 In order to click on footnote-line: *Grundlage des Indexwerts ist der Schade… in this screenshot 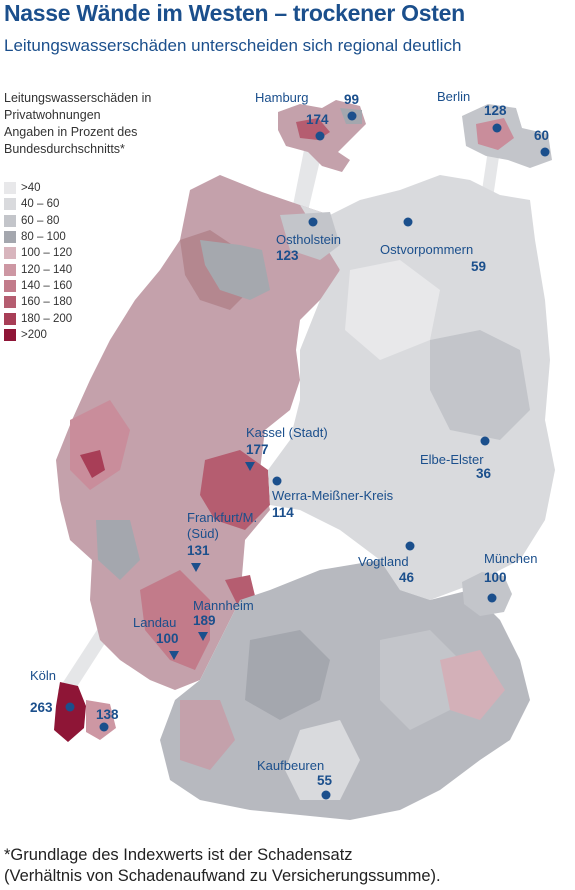, I will do `click(178, 855)`.